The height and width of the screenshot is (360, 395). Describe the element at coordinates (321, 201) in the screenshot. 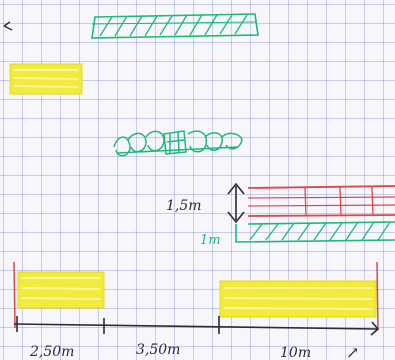

I see `red-hatched-bar` at that location.